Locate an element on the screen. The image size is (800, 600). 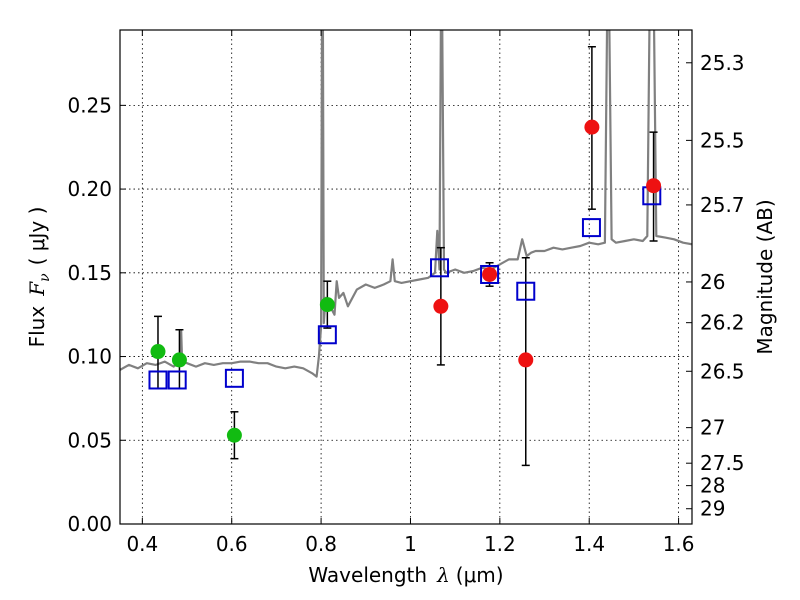
y-axis-label: Flux Fν ( μJy ) is located at coordinates (39, 277).